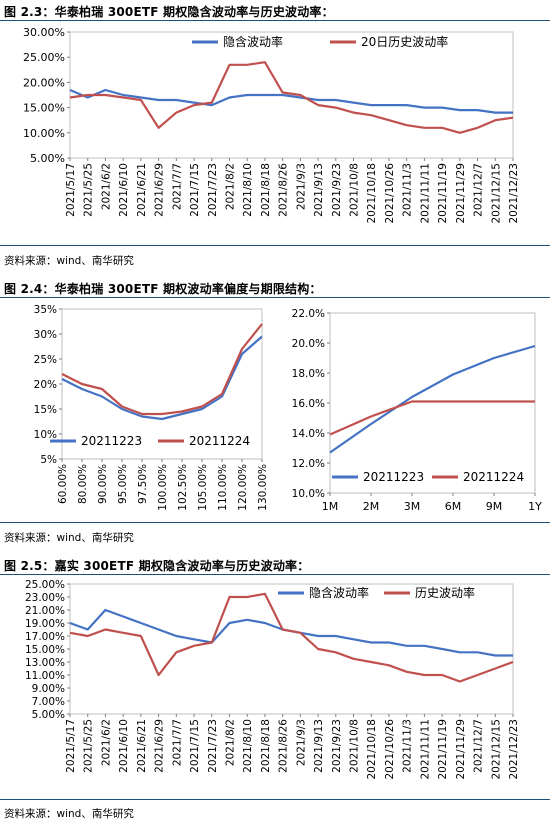 This screenshot has width=550, height=822. I want to click on x-tick-label: 80.00%, so click(83, 484).